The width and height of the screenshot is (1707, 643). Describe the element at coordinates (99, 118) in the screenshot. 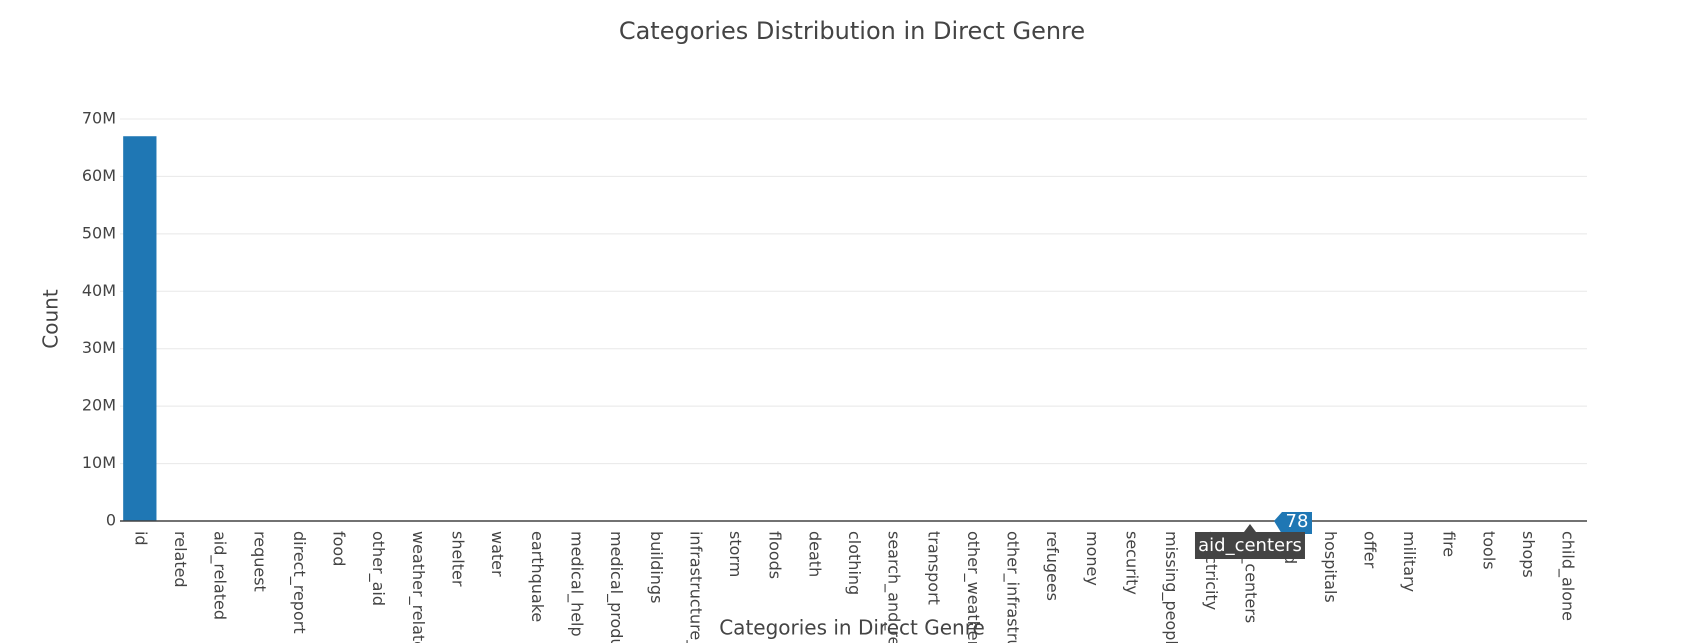

I see `y-tick-label: 70M` at that location.